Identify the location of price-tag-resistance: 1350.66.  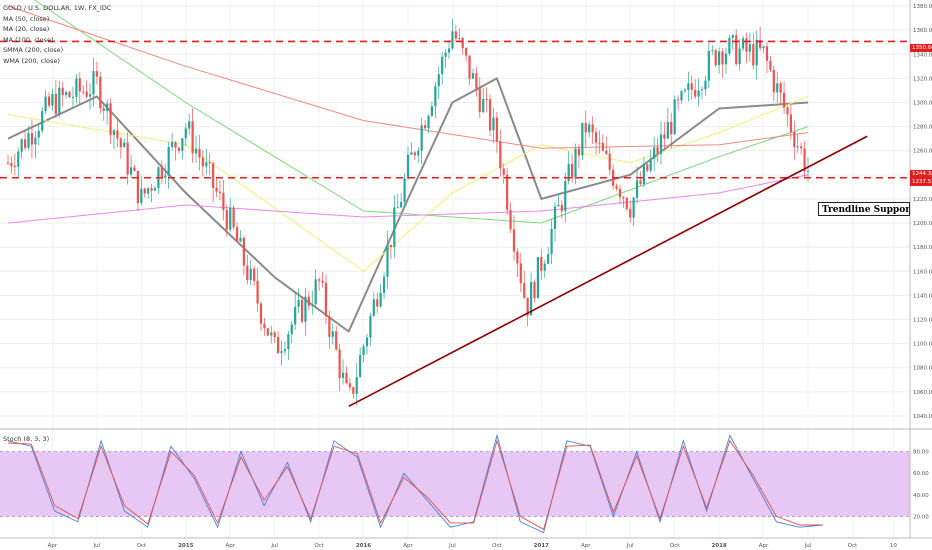
(921, 48).